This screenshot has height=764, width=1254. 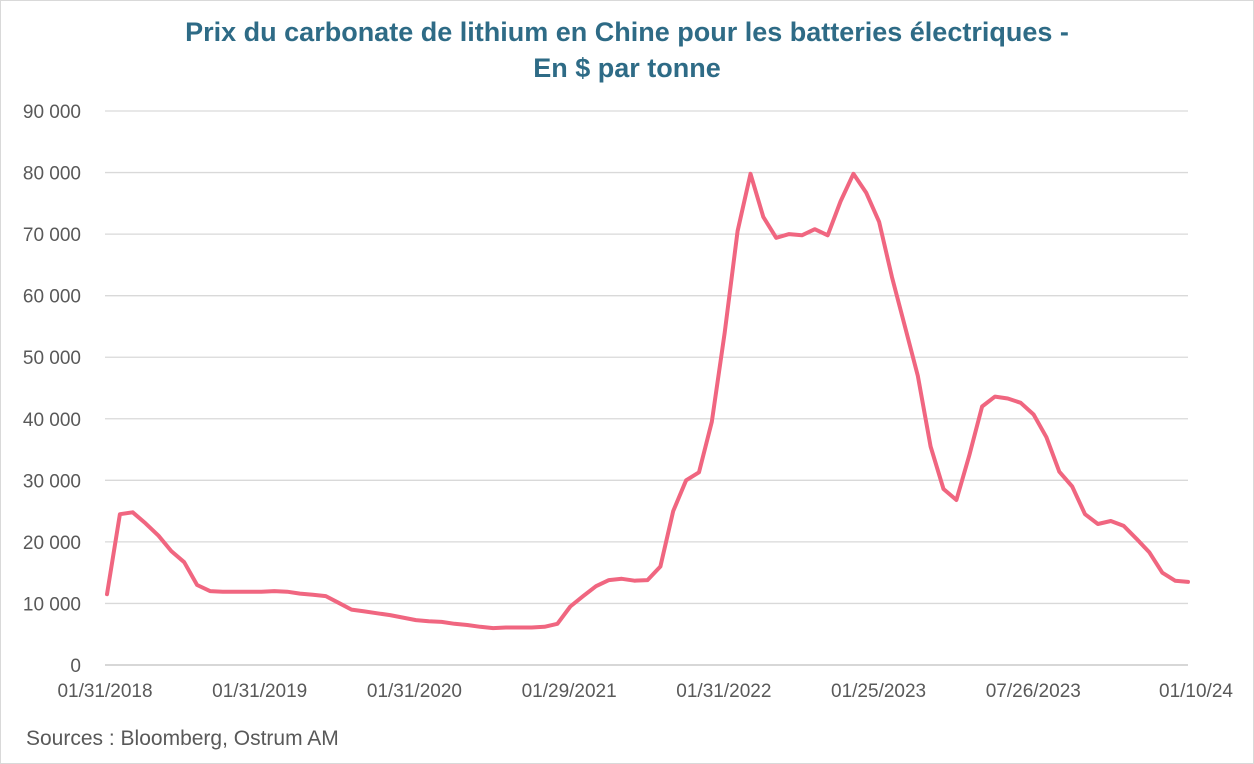 What do you see at coordinates (52, 297) in the screenshot?
I see `y-tick-label: 60 000` at bounding box center [52, 297].